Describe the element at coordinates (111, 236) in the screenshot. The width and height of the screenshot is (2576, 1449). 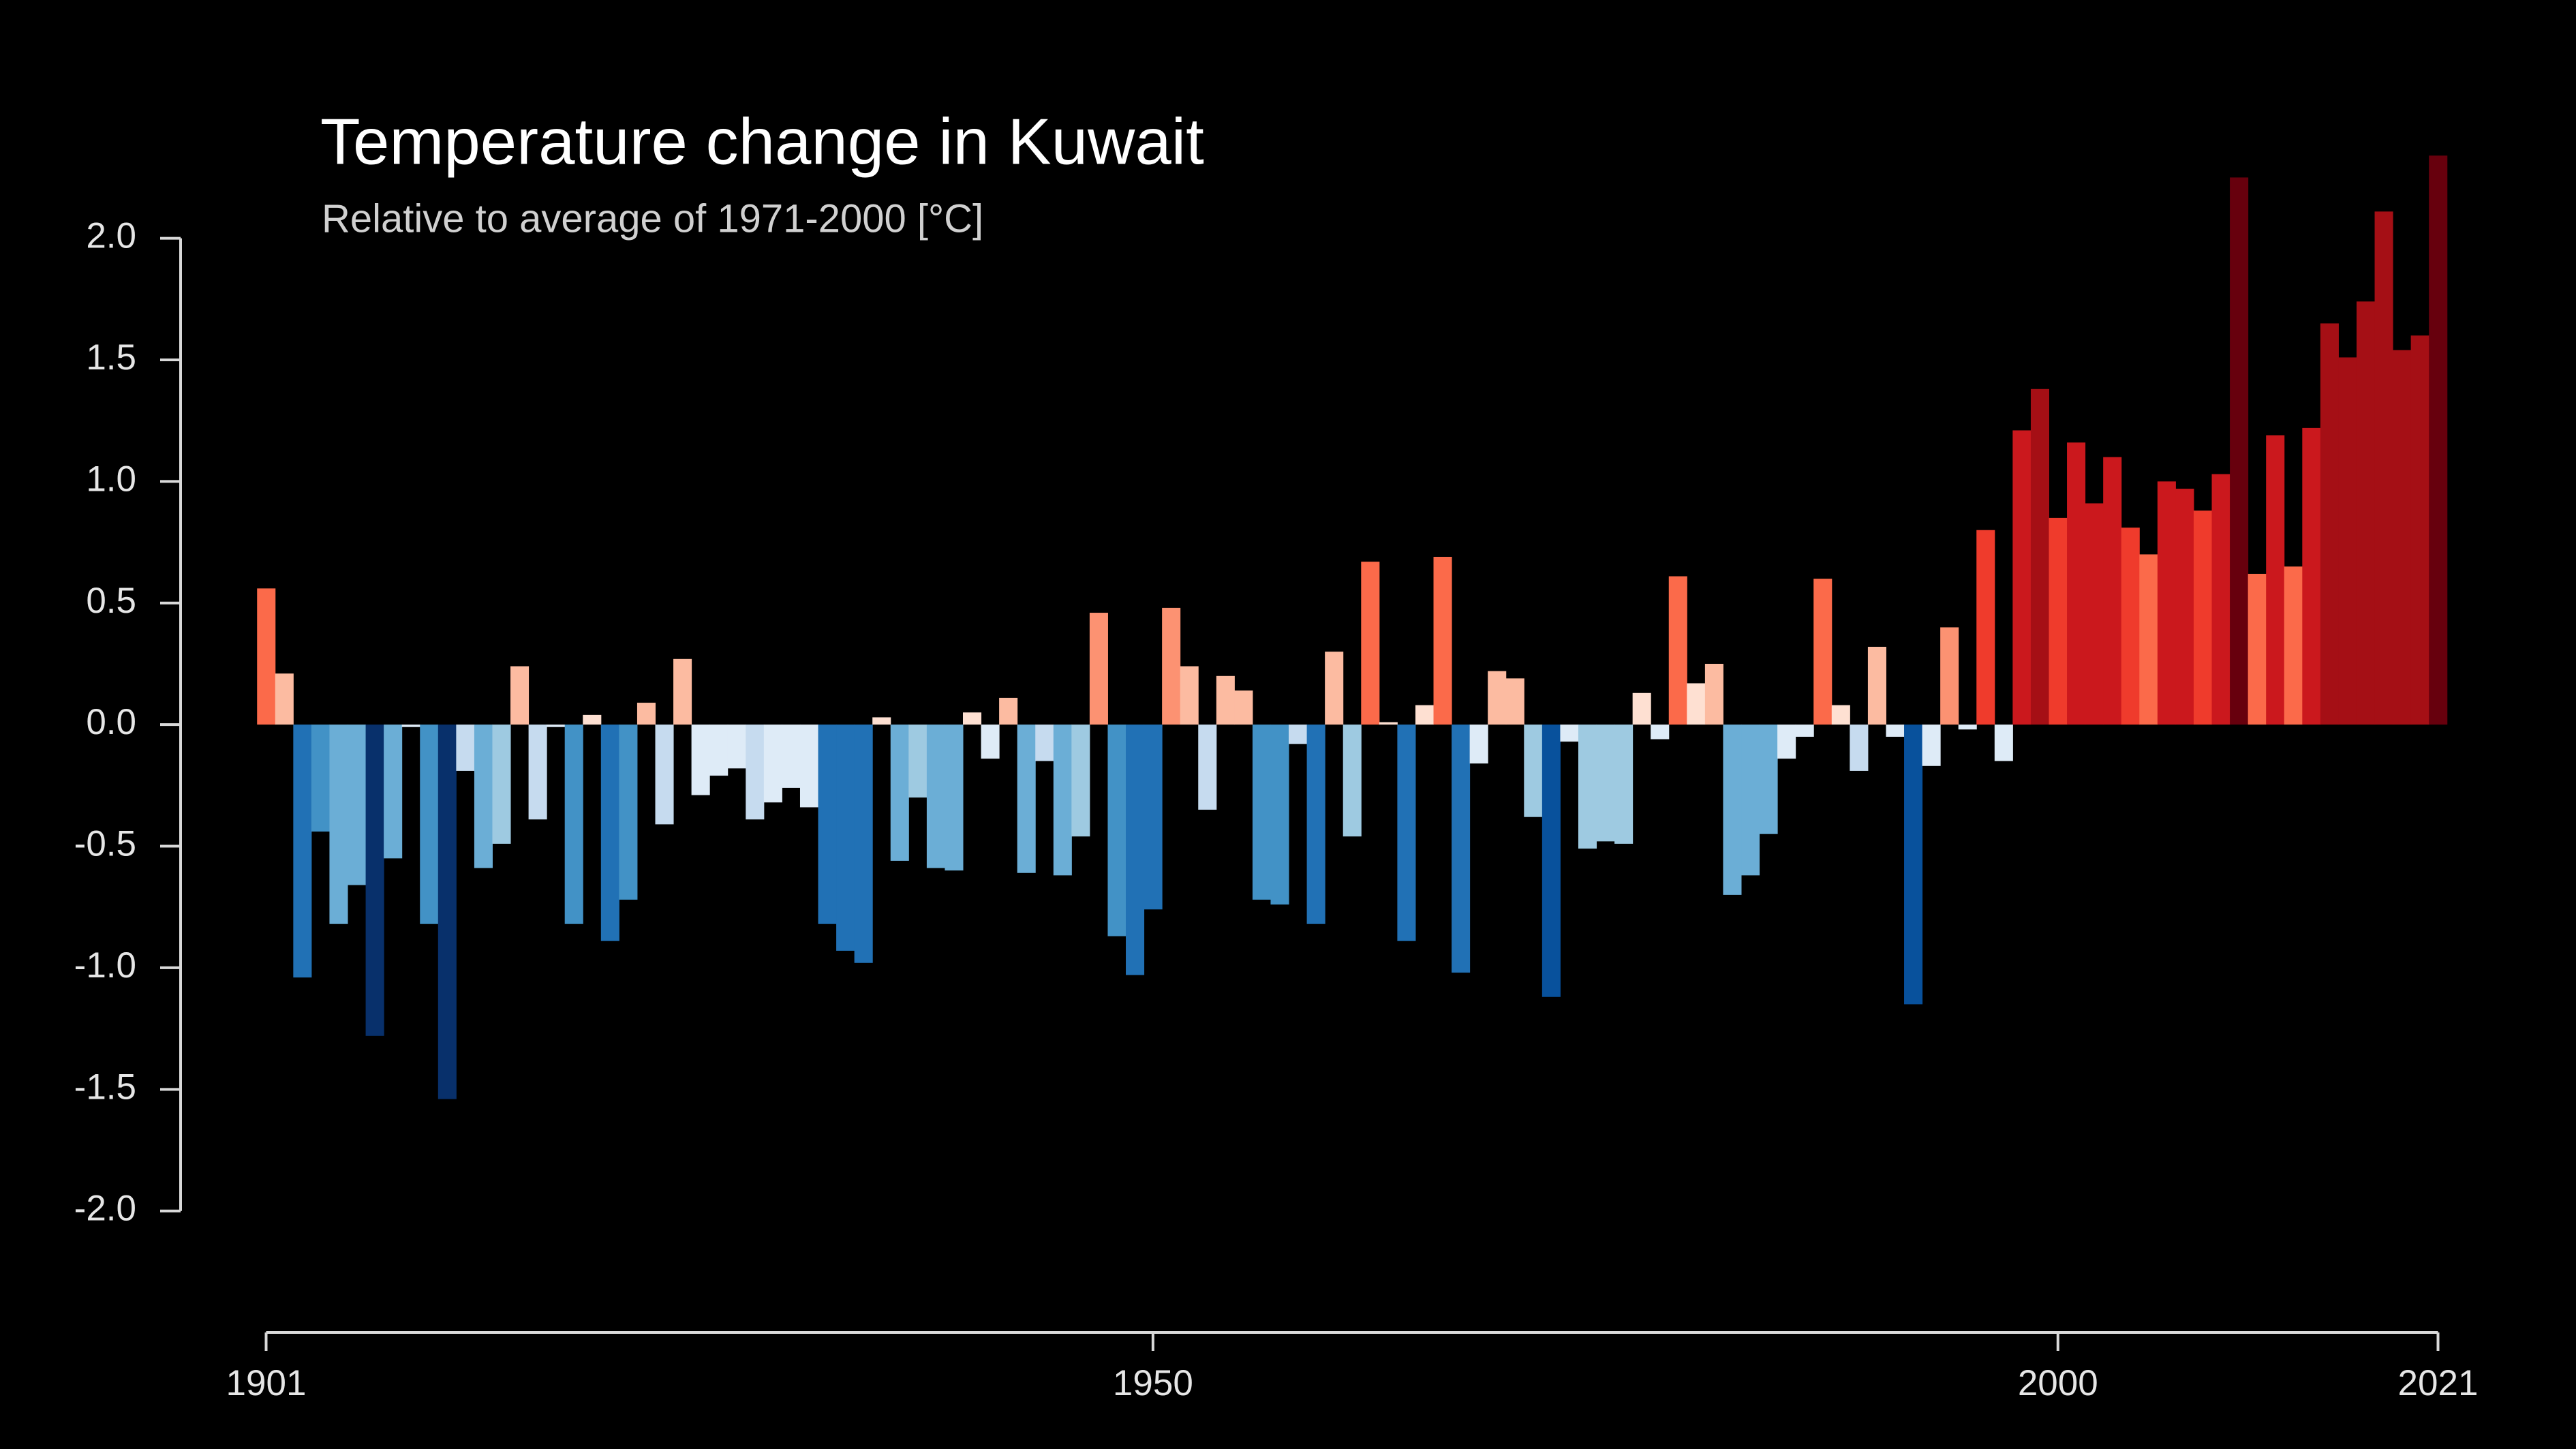
I see `y-tick-label: 2.0` at that location.